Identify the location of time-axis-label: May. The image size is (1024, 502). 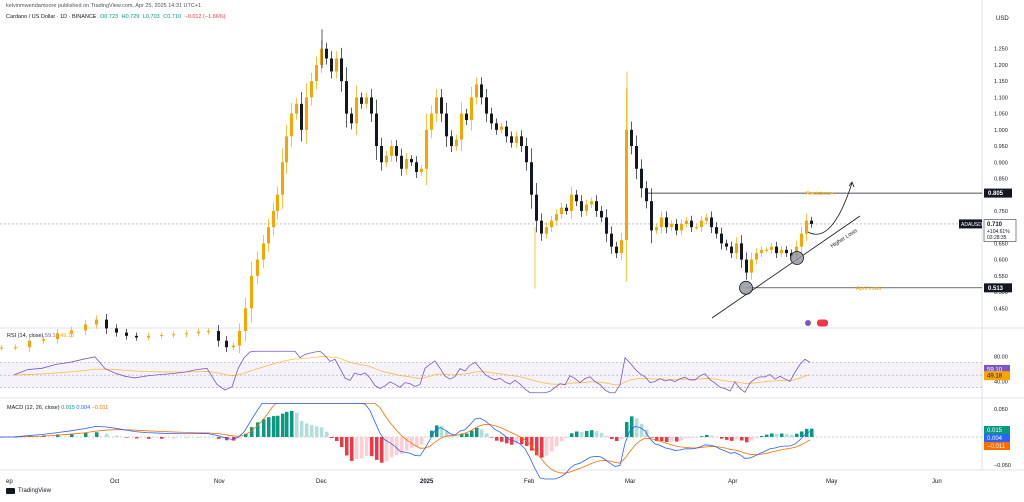
(831, 482).